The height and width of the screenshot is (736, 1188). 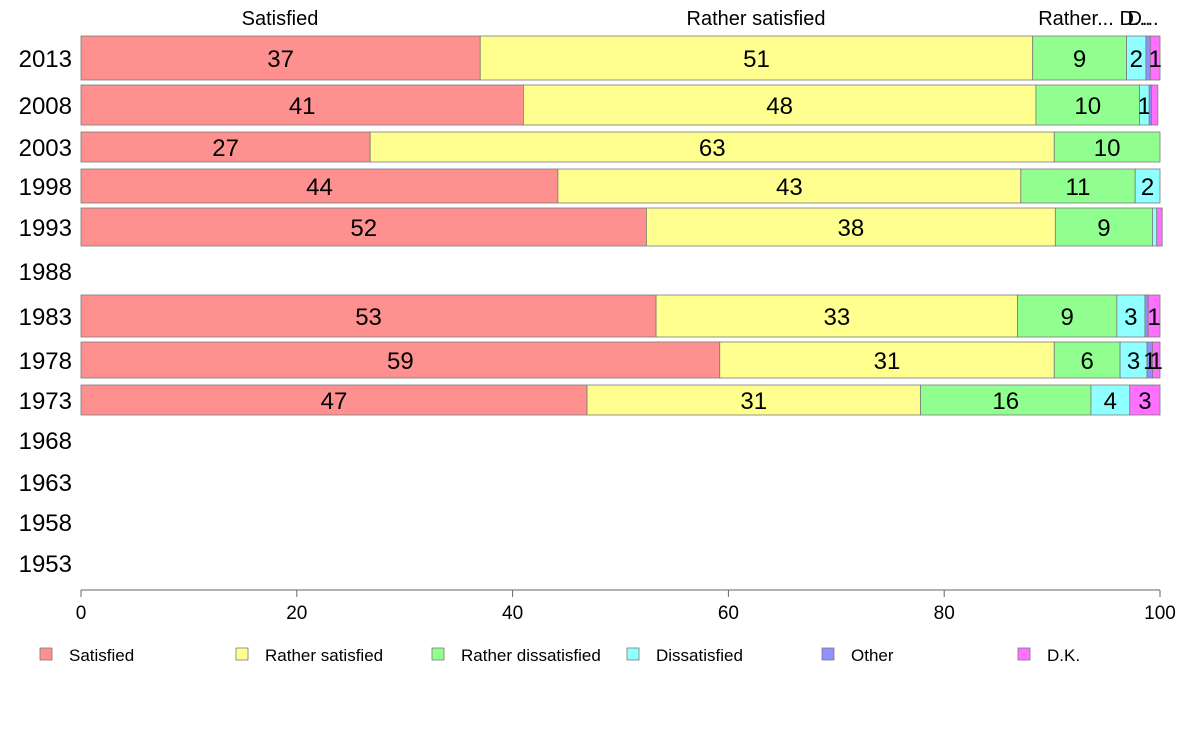 What do you see at coordinates (45, 148) in the screenshot?
I see `year-label: 2003` at bounding box center [45, 148].